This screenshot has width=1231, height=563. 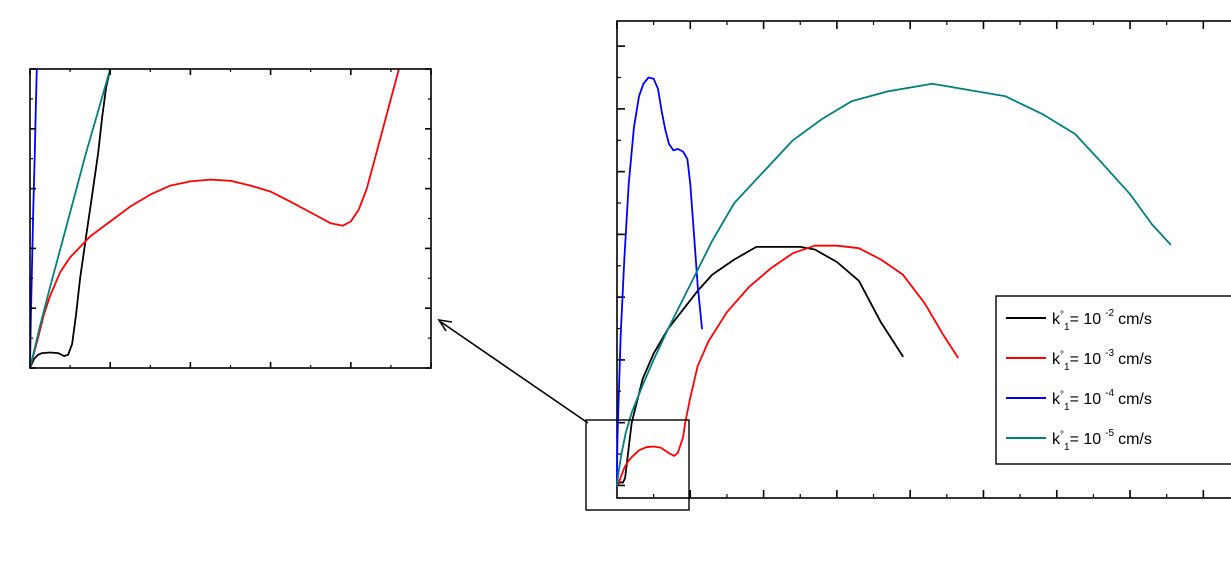 I want to click on legend-item-4: k°1= 10 -5 cm/s, so click(x=1079, y=440).